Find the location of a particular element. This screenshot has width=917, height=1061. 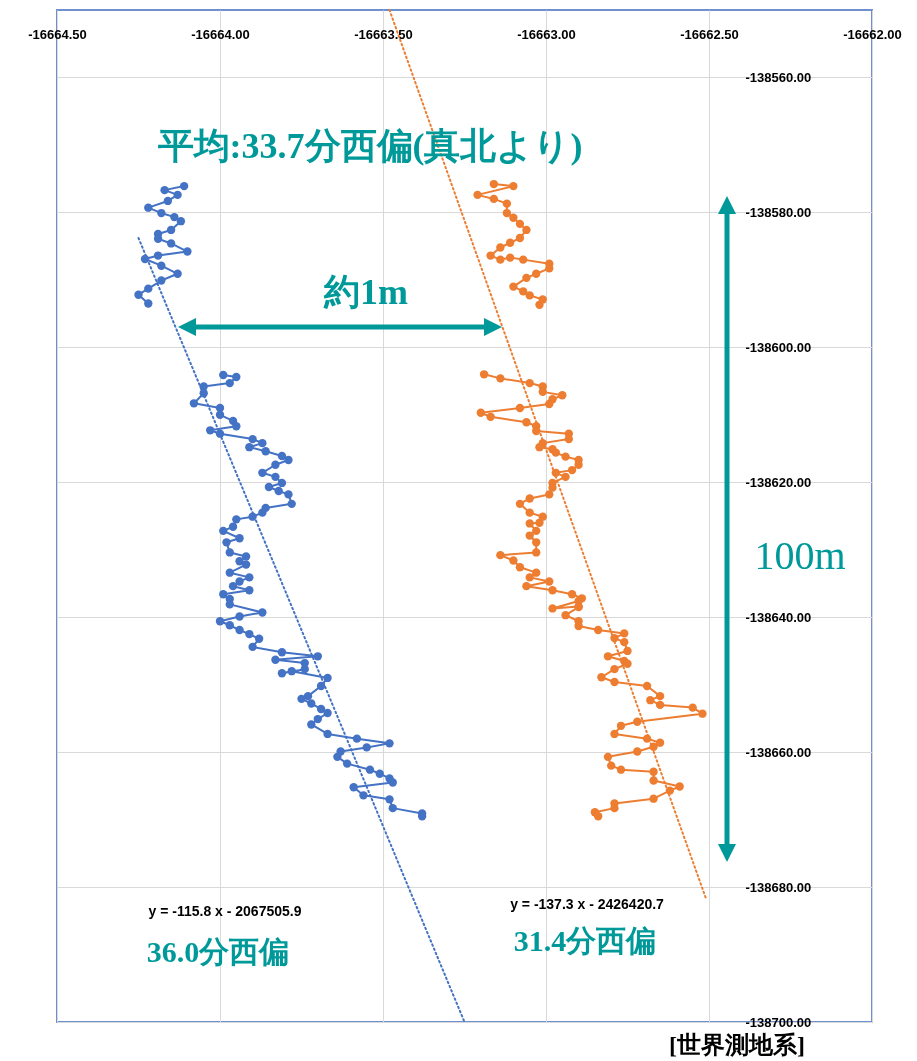

y-tick-label: -138560.00 is located at coordinates (778, 77).